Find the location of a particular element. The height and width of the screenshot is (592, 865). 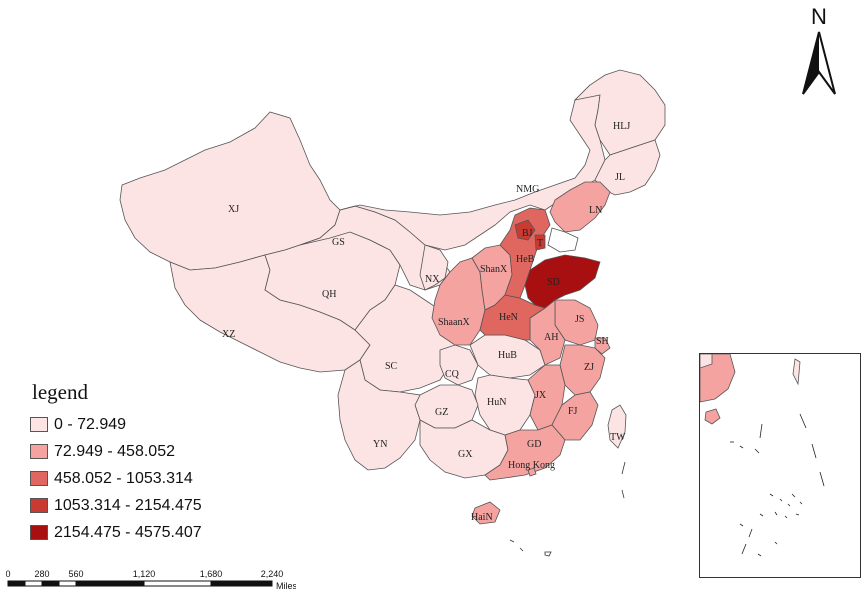

province-hain is located at coordinates (486, 513).